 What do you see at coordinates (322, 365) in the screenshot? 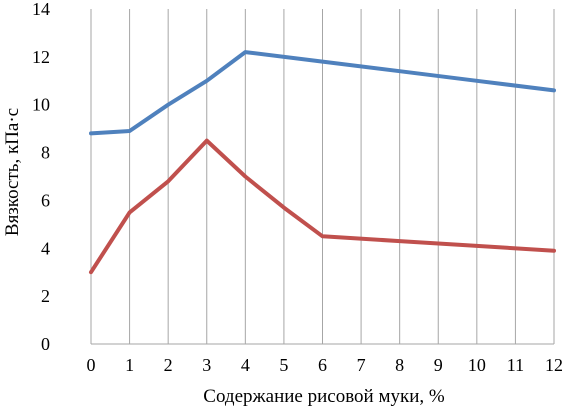
I see `x-tick-label: 6` at bounding box center [322, 365].